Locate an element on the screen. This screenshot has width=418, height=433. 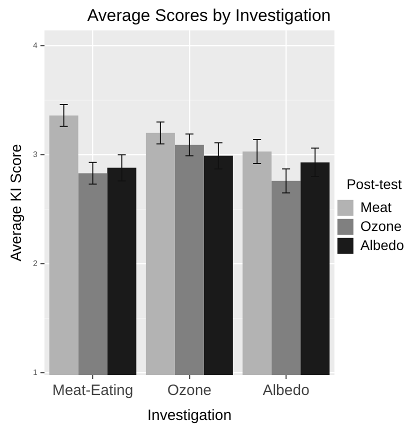
y-tick-label: 1 is located at coordinates (35, 373).